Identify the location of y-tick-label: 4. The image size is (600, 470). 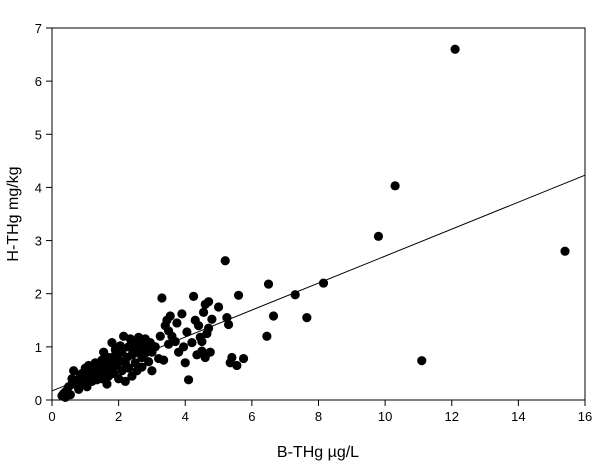
(38, 187).